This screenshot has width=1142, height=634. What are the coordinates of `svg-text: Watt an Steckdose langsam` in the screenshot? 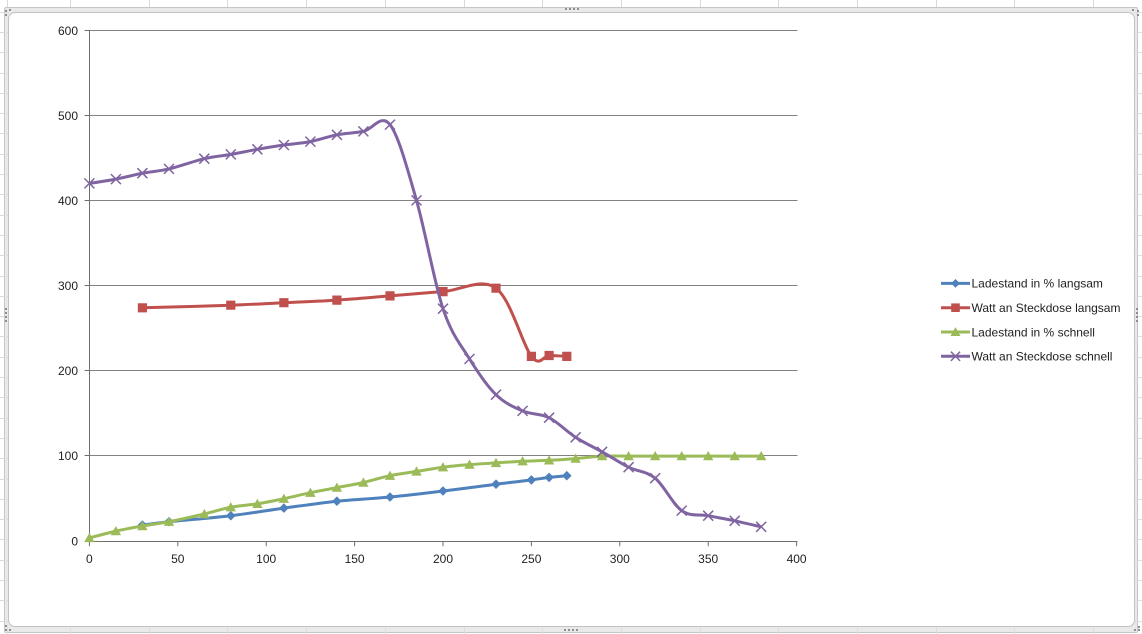 It's located at (1046, 308).